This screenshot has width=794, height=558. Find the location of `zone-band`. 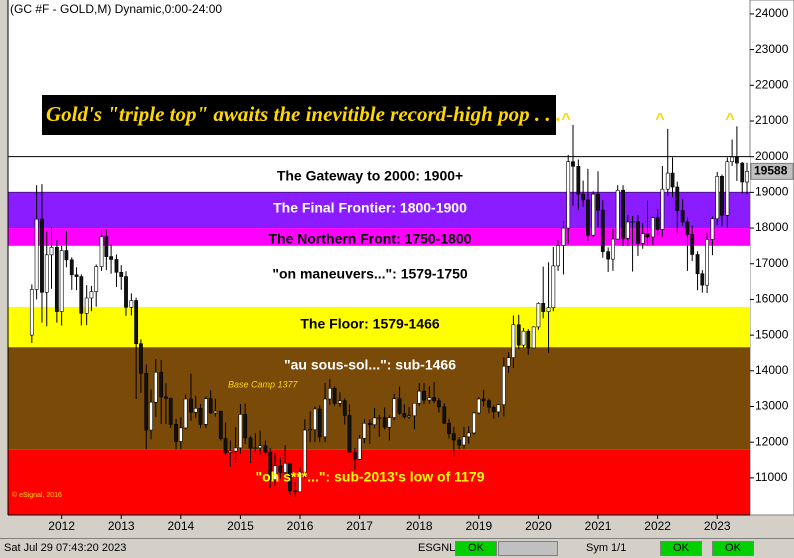

zone-band is located at coordinates (379, 482).